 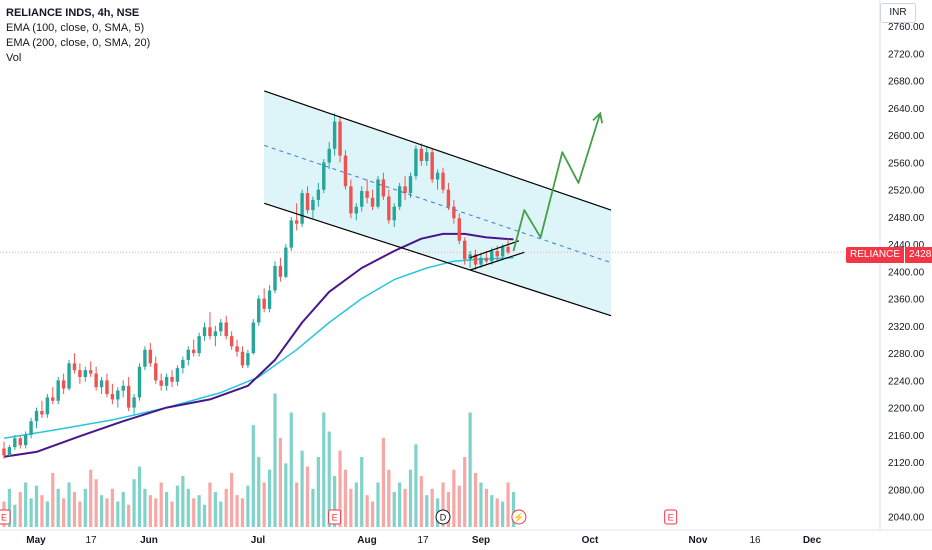 What do you see at coordinates (906, 490) in the screenshot?
I see `y-tick-label: 2080.00` at bounding box center [906, 490].